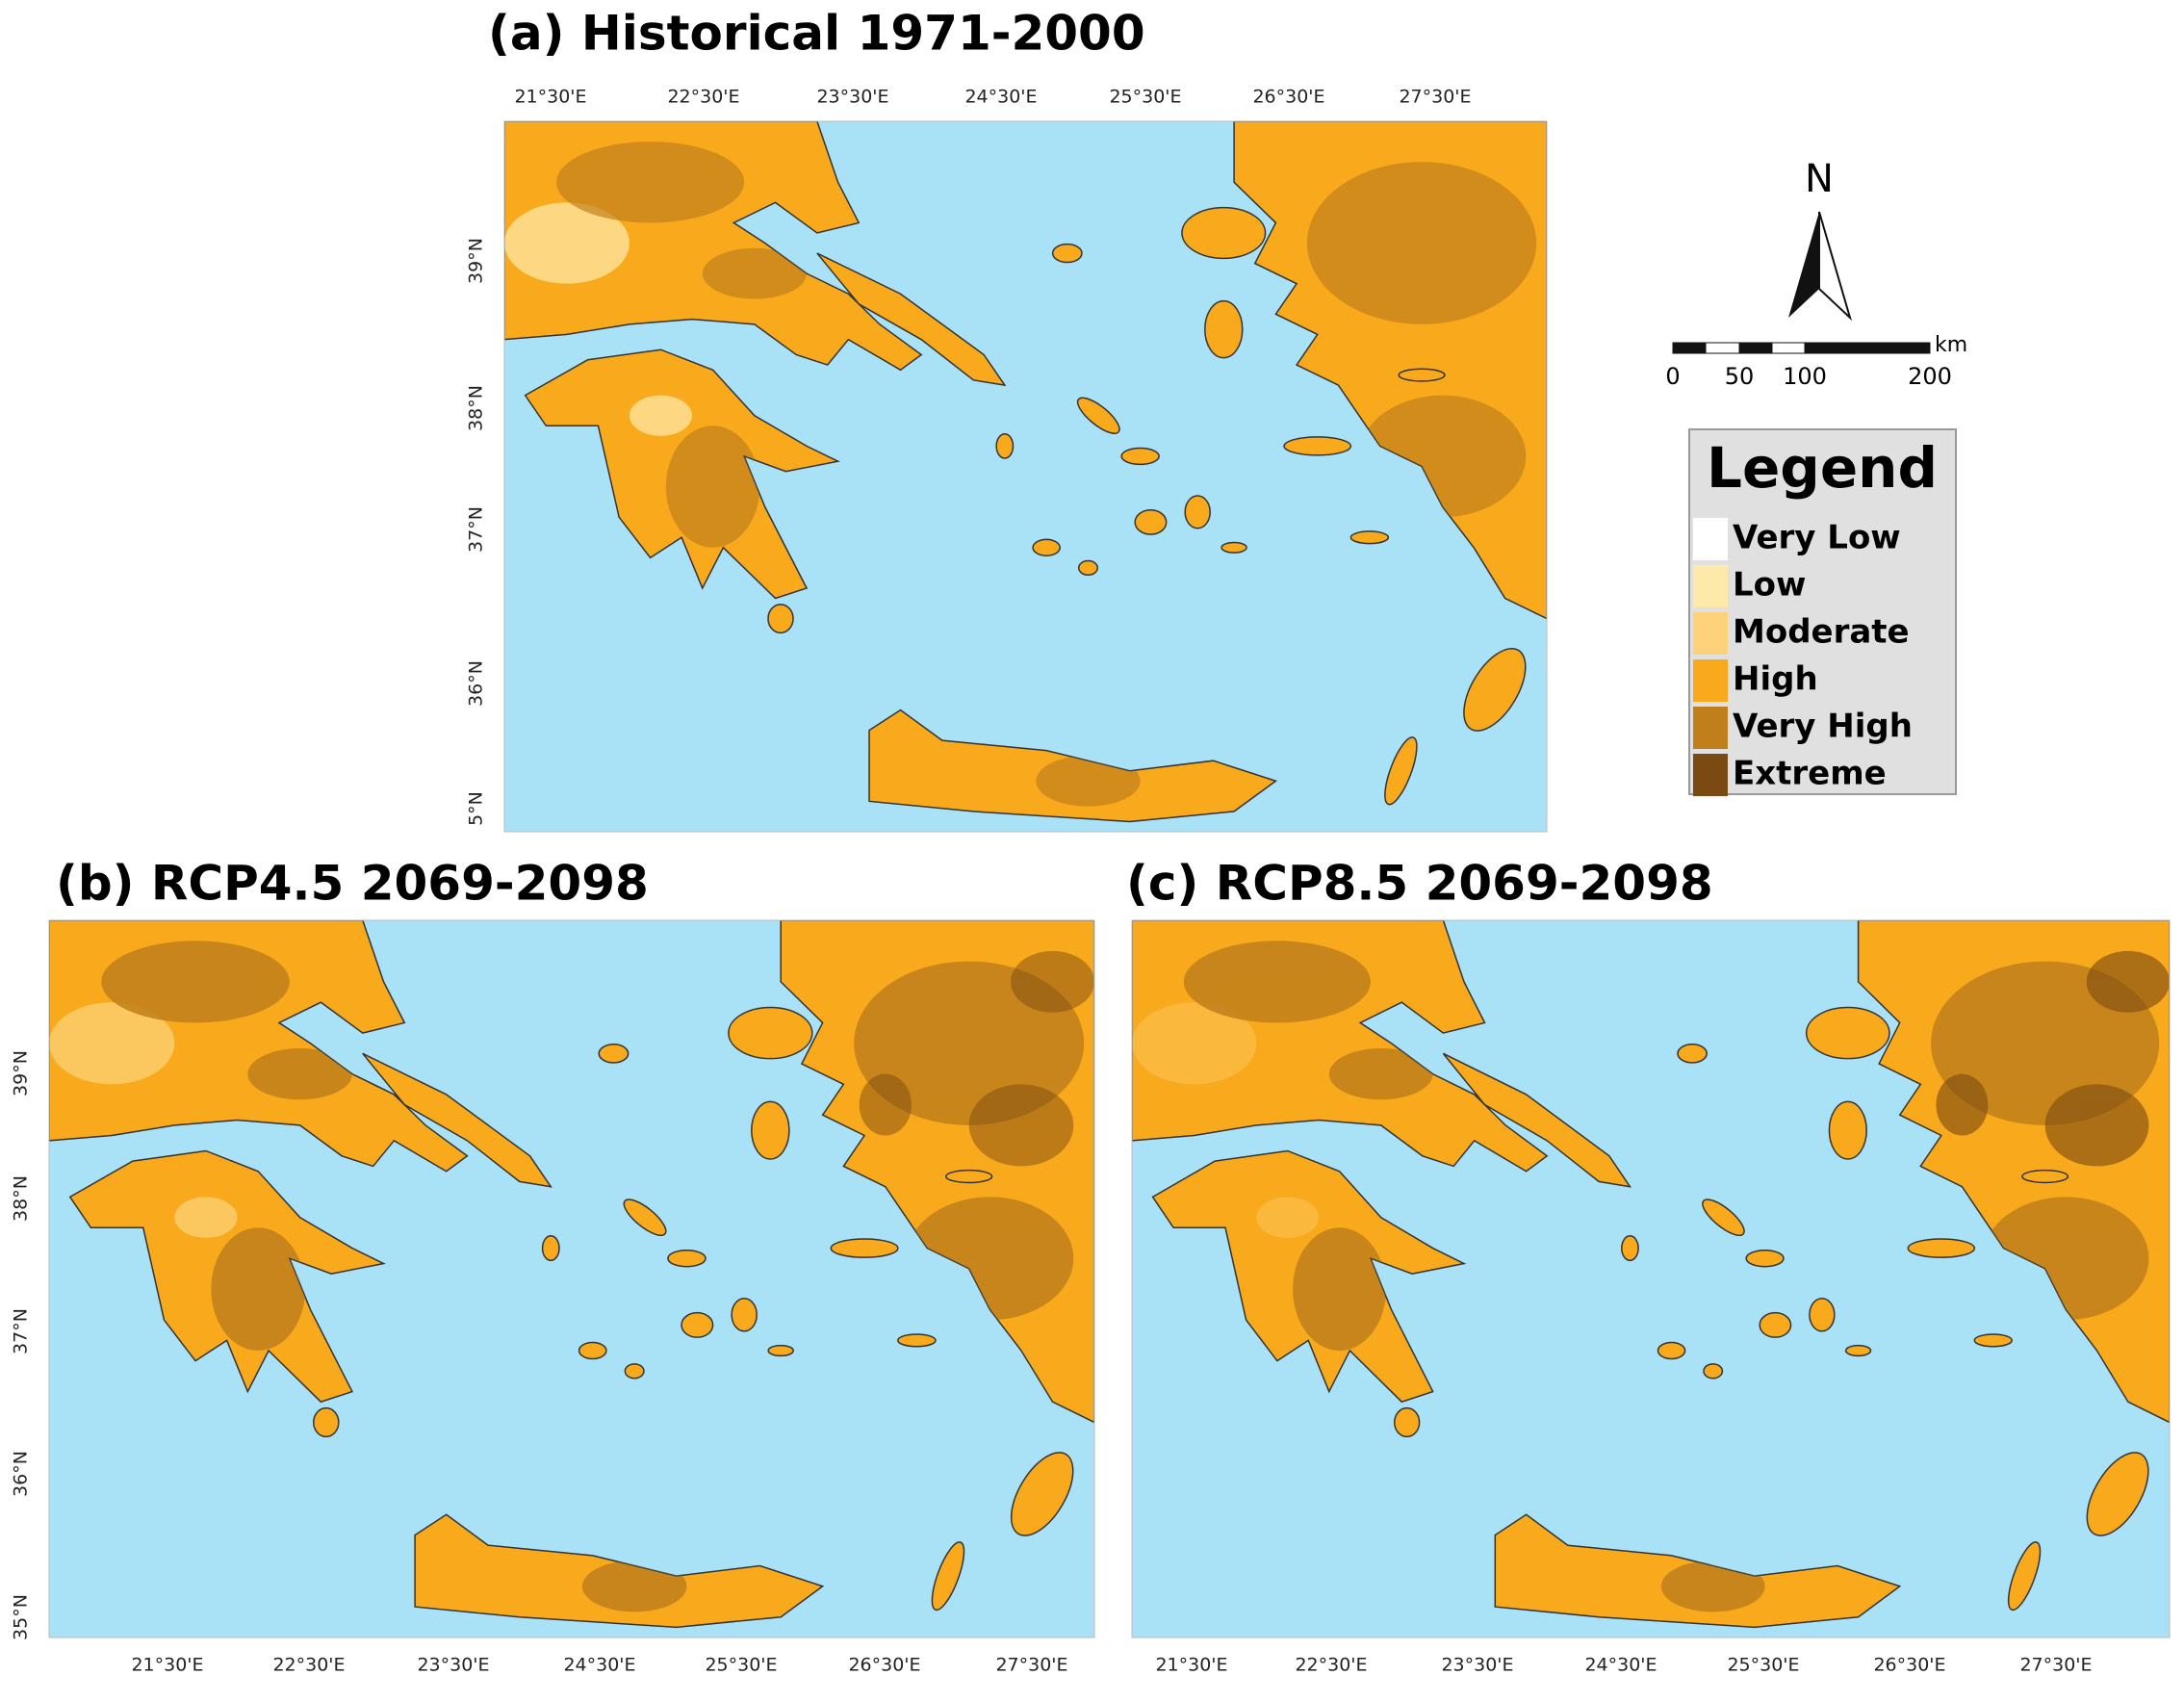  I want to click on legend-label: Moderate, so click(1822, 632).